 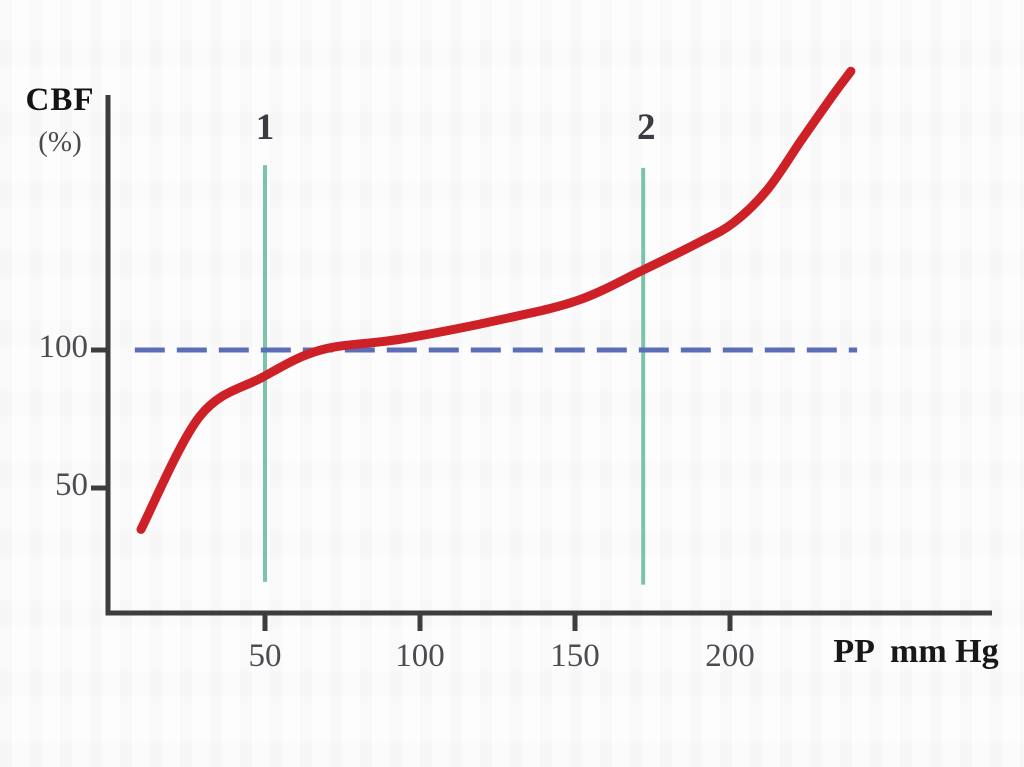 What do you see at coordinates (575, 656) in the screenshot?
I see `x-tick-label-150: 150` at bounding box center [575, 656].